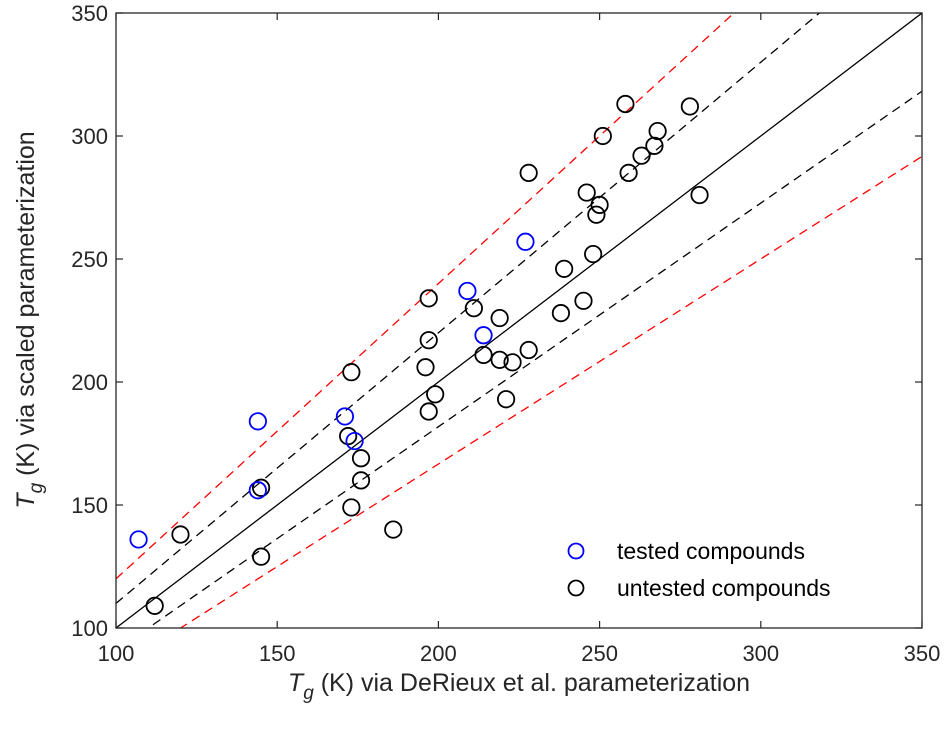 The height and width of the screenshot is (739, 950). What do you see at coordinates (760, 653) in the screenshot?
I see `x-tick-label-300: 300` at bounding box center [760, 653].